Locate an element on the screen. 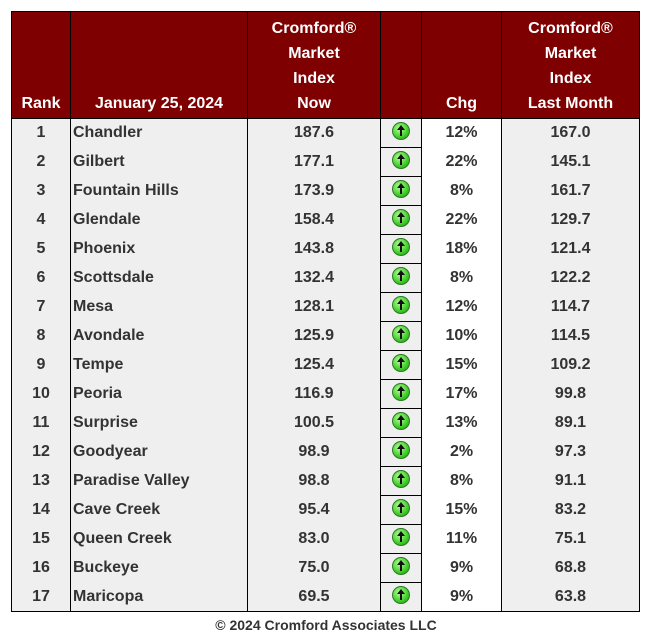  header-date: January 25, 2024 is located at coordinates (159, 65).